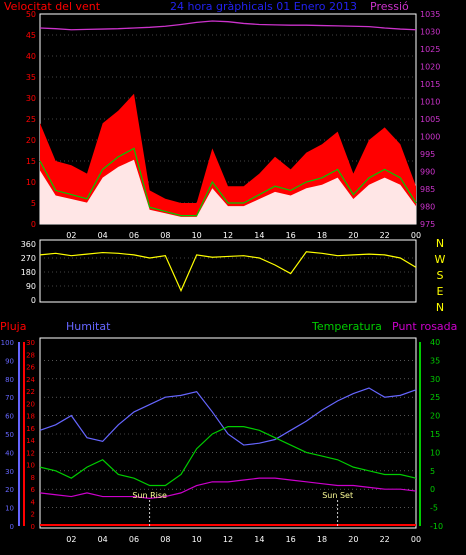 Image resolution: width=466 pixels, height=555 pixels. Describe the element at coordinates (28, 272) in the screenshot. I see `direction-tick-label: 180` at that location.